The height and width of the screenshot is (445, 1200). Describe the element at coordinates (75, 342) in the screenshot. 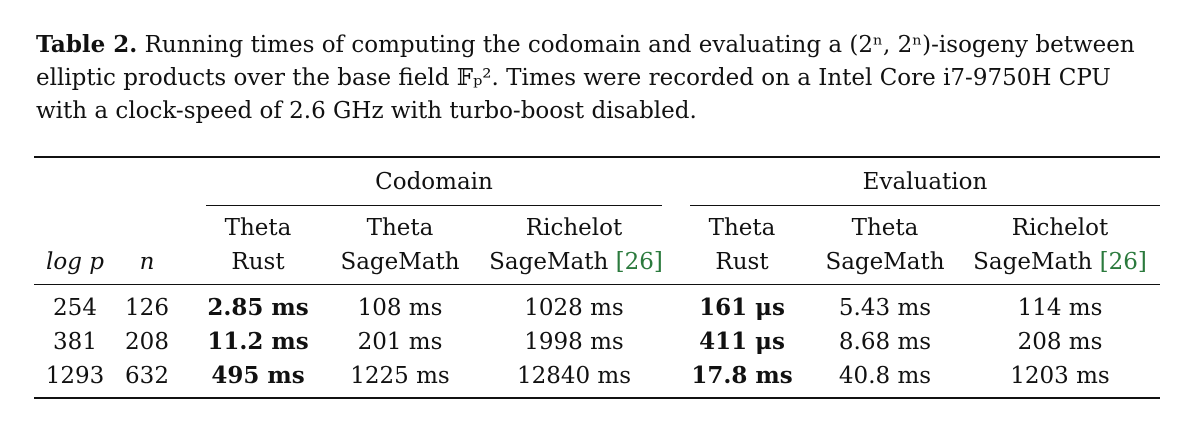

I see `table-cell-logp: 381` at that location.